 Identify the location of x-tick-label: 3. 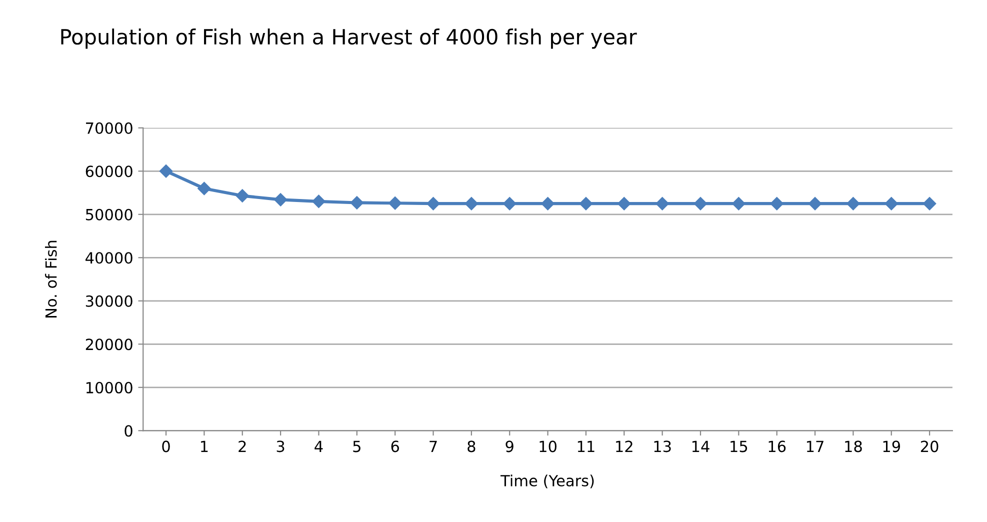
(280, 446).